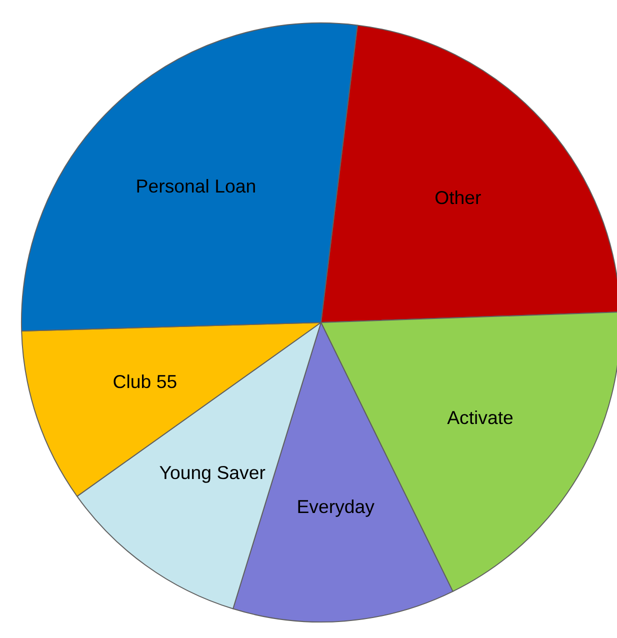  Describe the element at coordinates (336, 507) in the screenshot. I see `slice-label: Everyday` at that location.